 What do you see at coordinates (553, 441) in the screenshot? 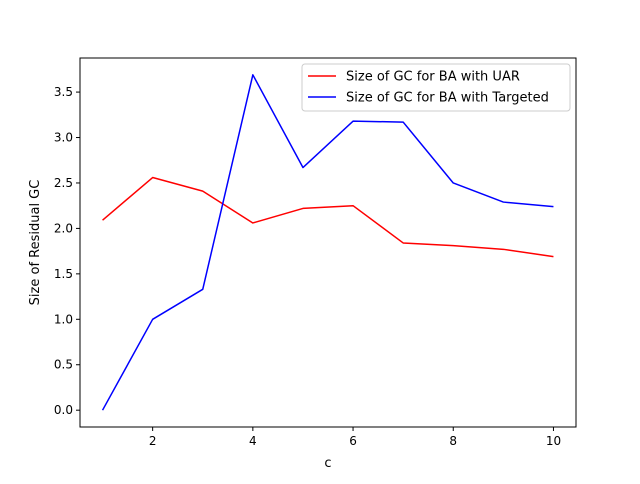
I see `x-tick-label: 10` at bounding box center [553, 441].